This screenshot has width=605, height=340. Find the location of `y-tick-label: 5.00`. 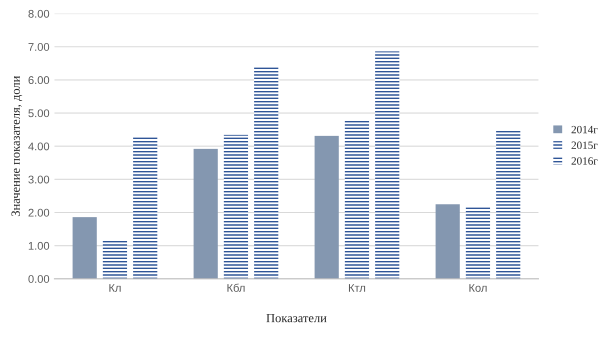

y-tick-label: 5.00 is located at coordinates (39, 113).